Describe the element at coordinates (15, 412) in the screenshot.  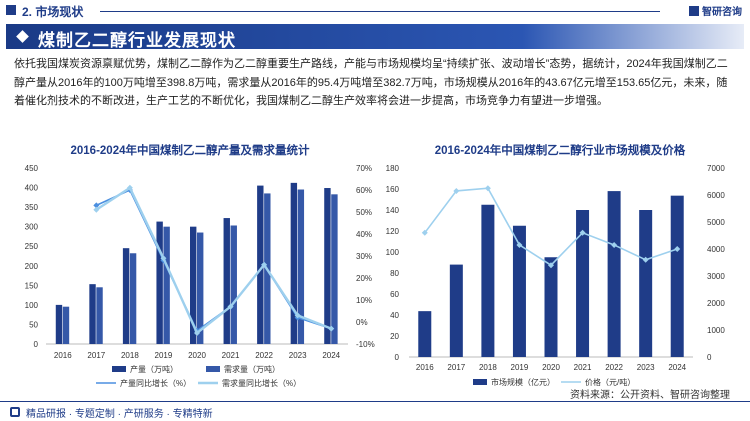
I see `report-icon` at that location.